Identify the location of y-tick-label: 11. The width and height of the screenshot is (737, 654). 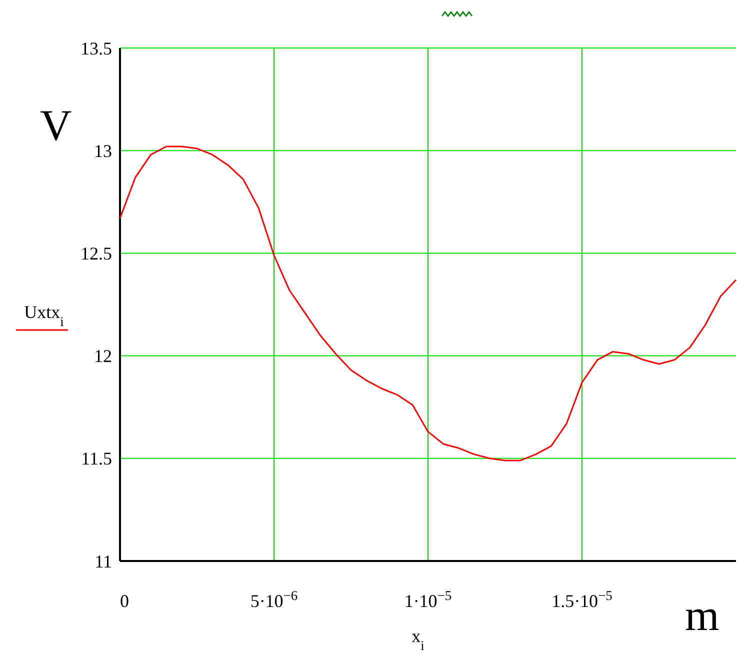
(103, 561).